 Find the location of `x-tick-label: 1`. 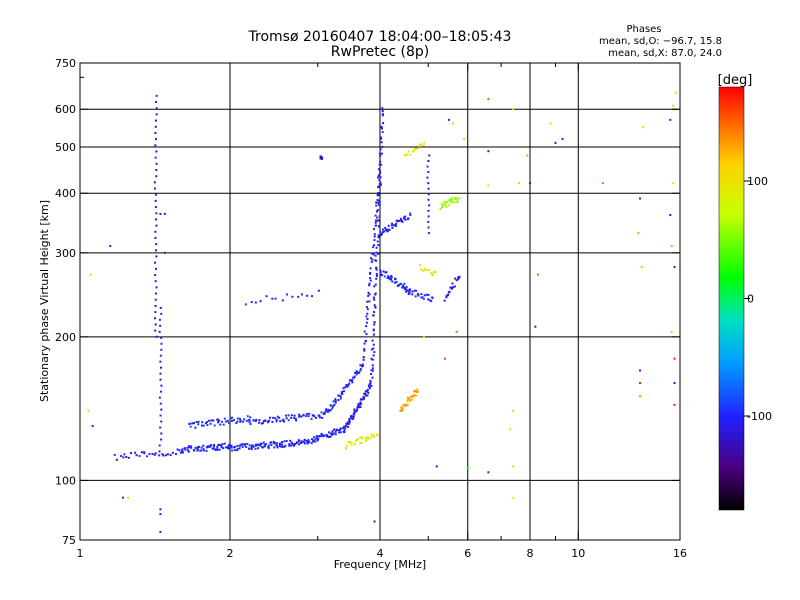

x-tick-label: 1 is located at coordinates (80, 553).